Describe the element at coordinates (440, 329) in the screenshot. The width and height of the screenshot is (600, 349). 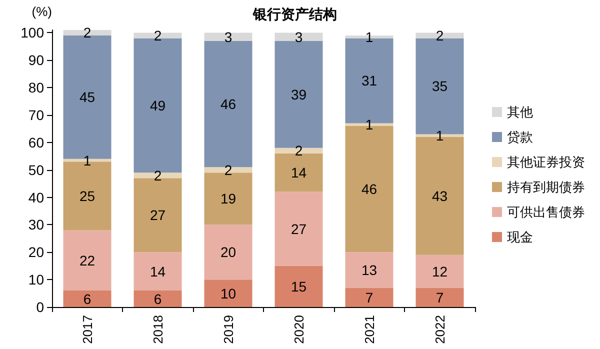
I see `x-tick-label: 2022` at that location.